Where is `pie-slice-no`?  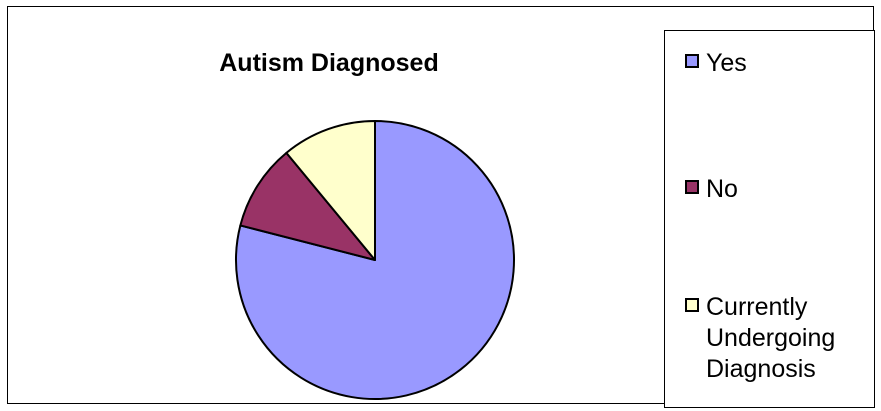
pie-slice-no is located at coordinates (307, 206).